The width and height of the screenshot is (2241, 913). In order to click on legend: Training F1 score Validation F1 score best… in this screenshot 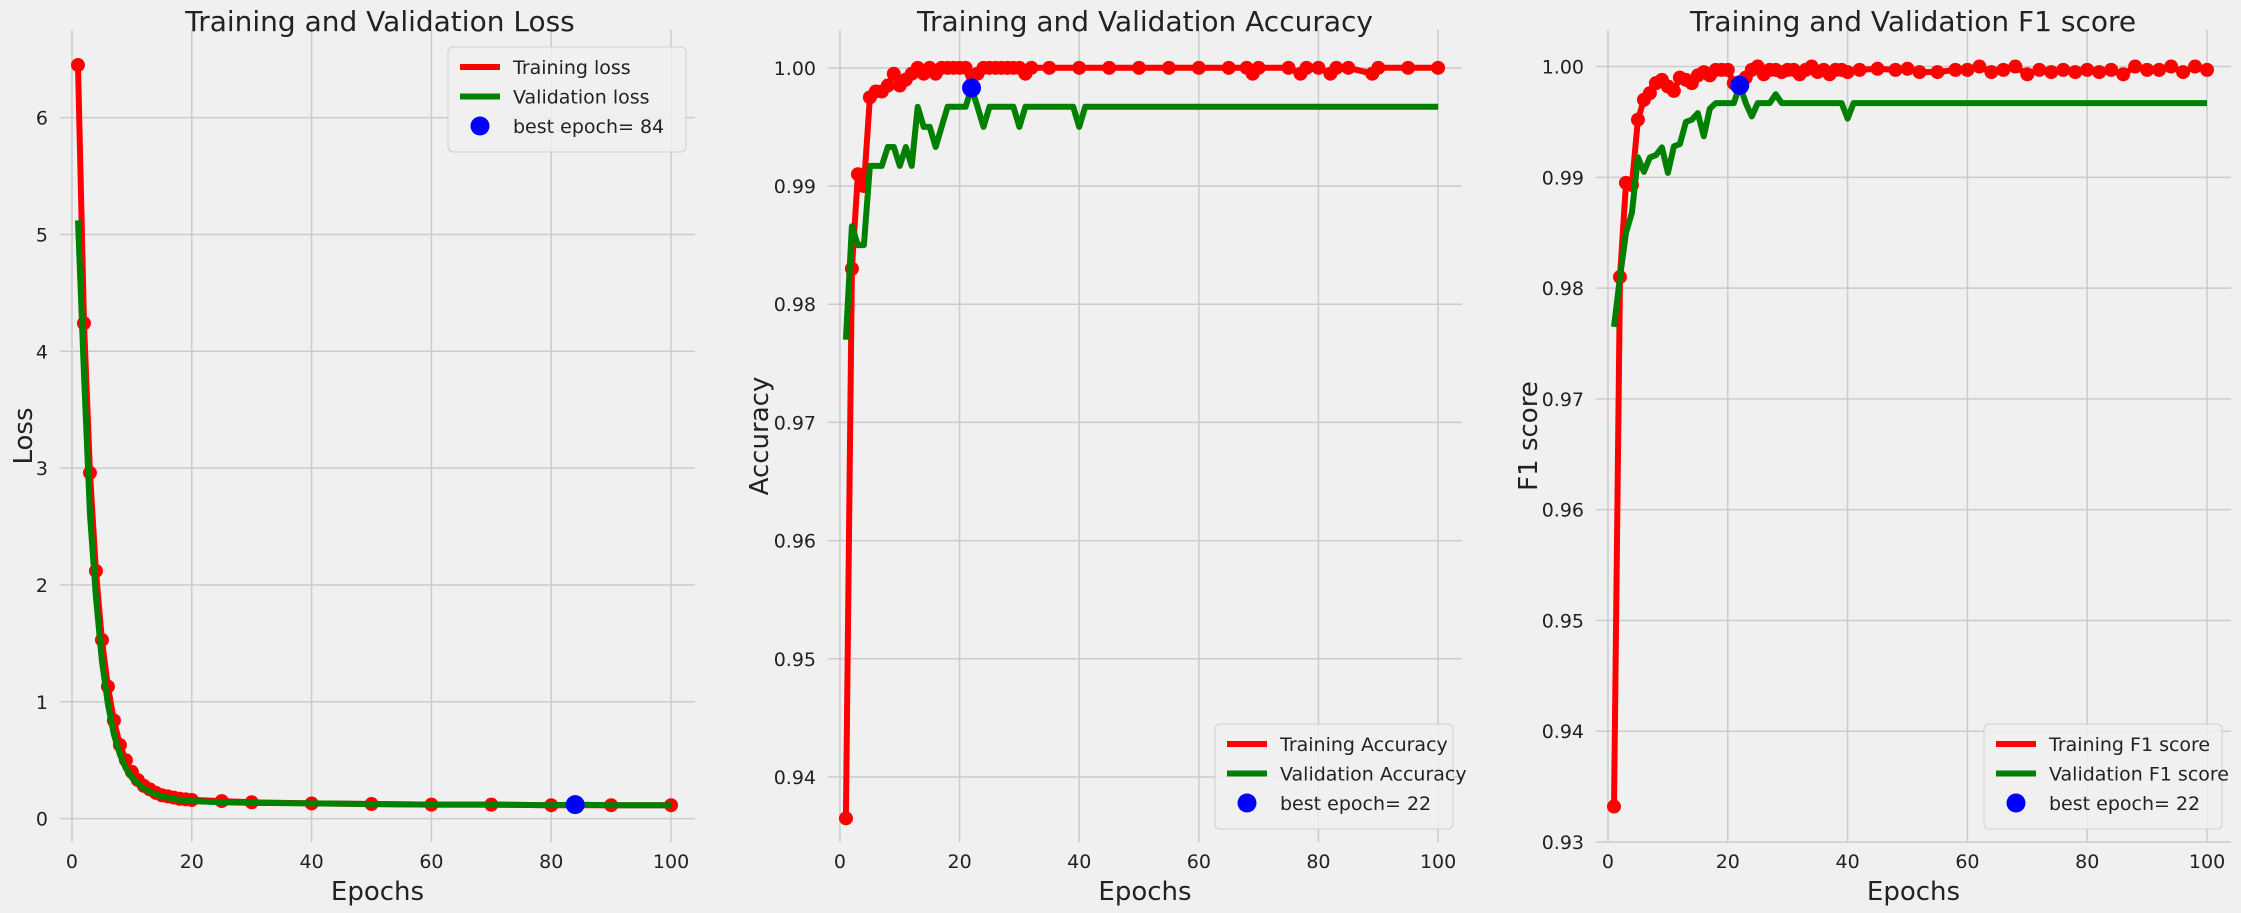, I will do `click(2106, 776)`.